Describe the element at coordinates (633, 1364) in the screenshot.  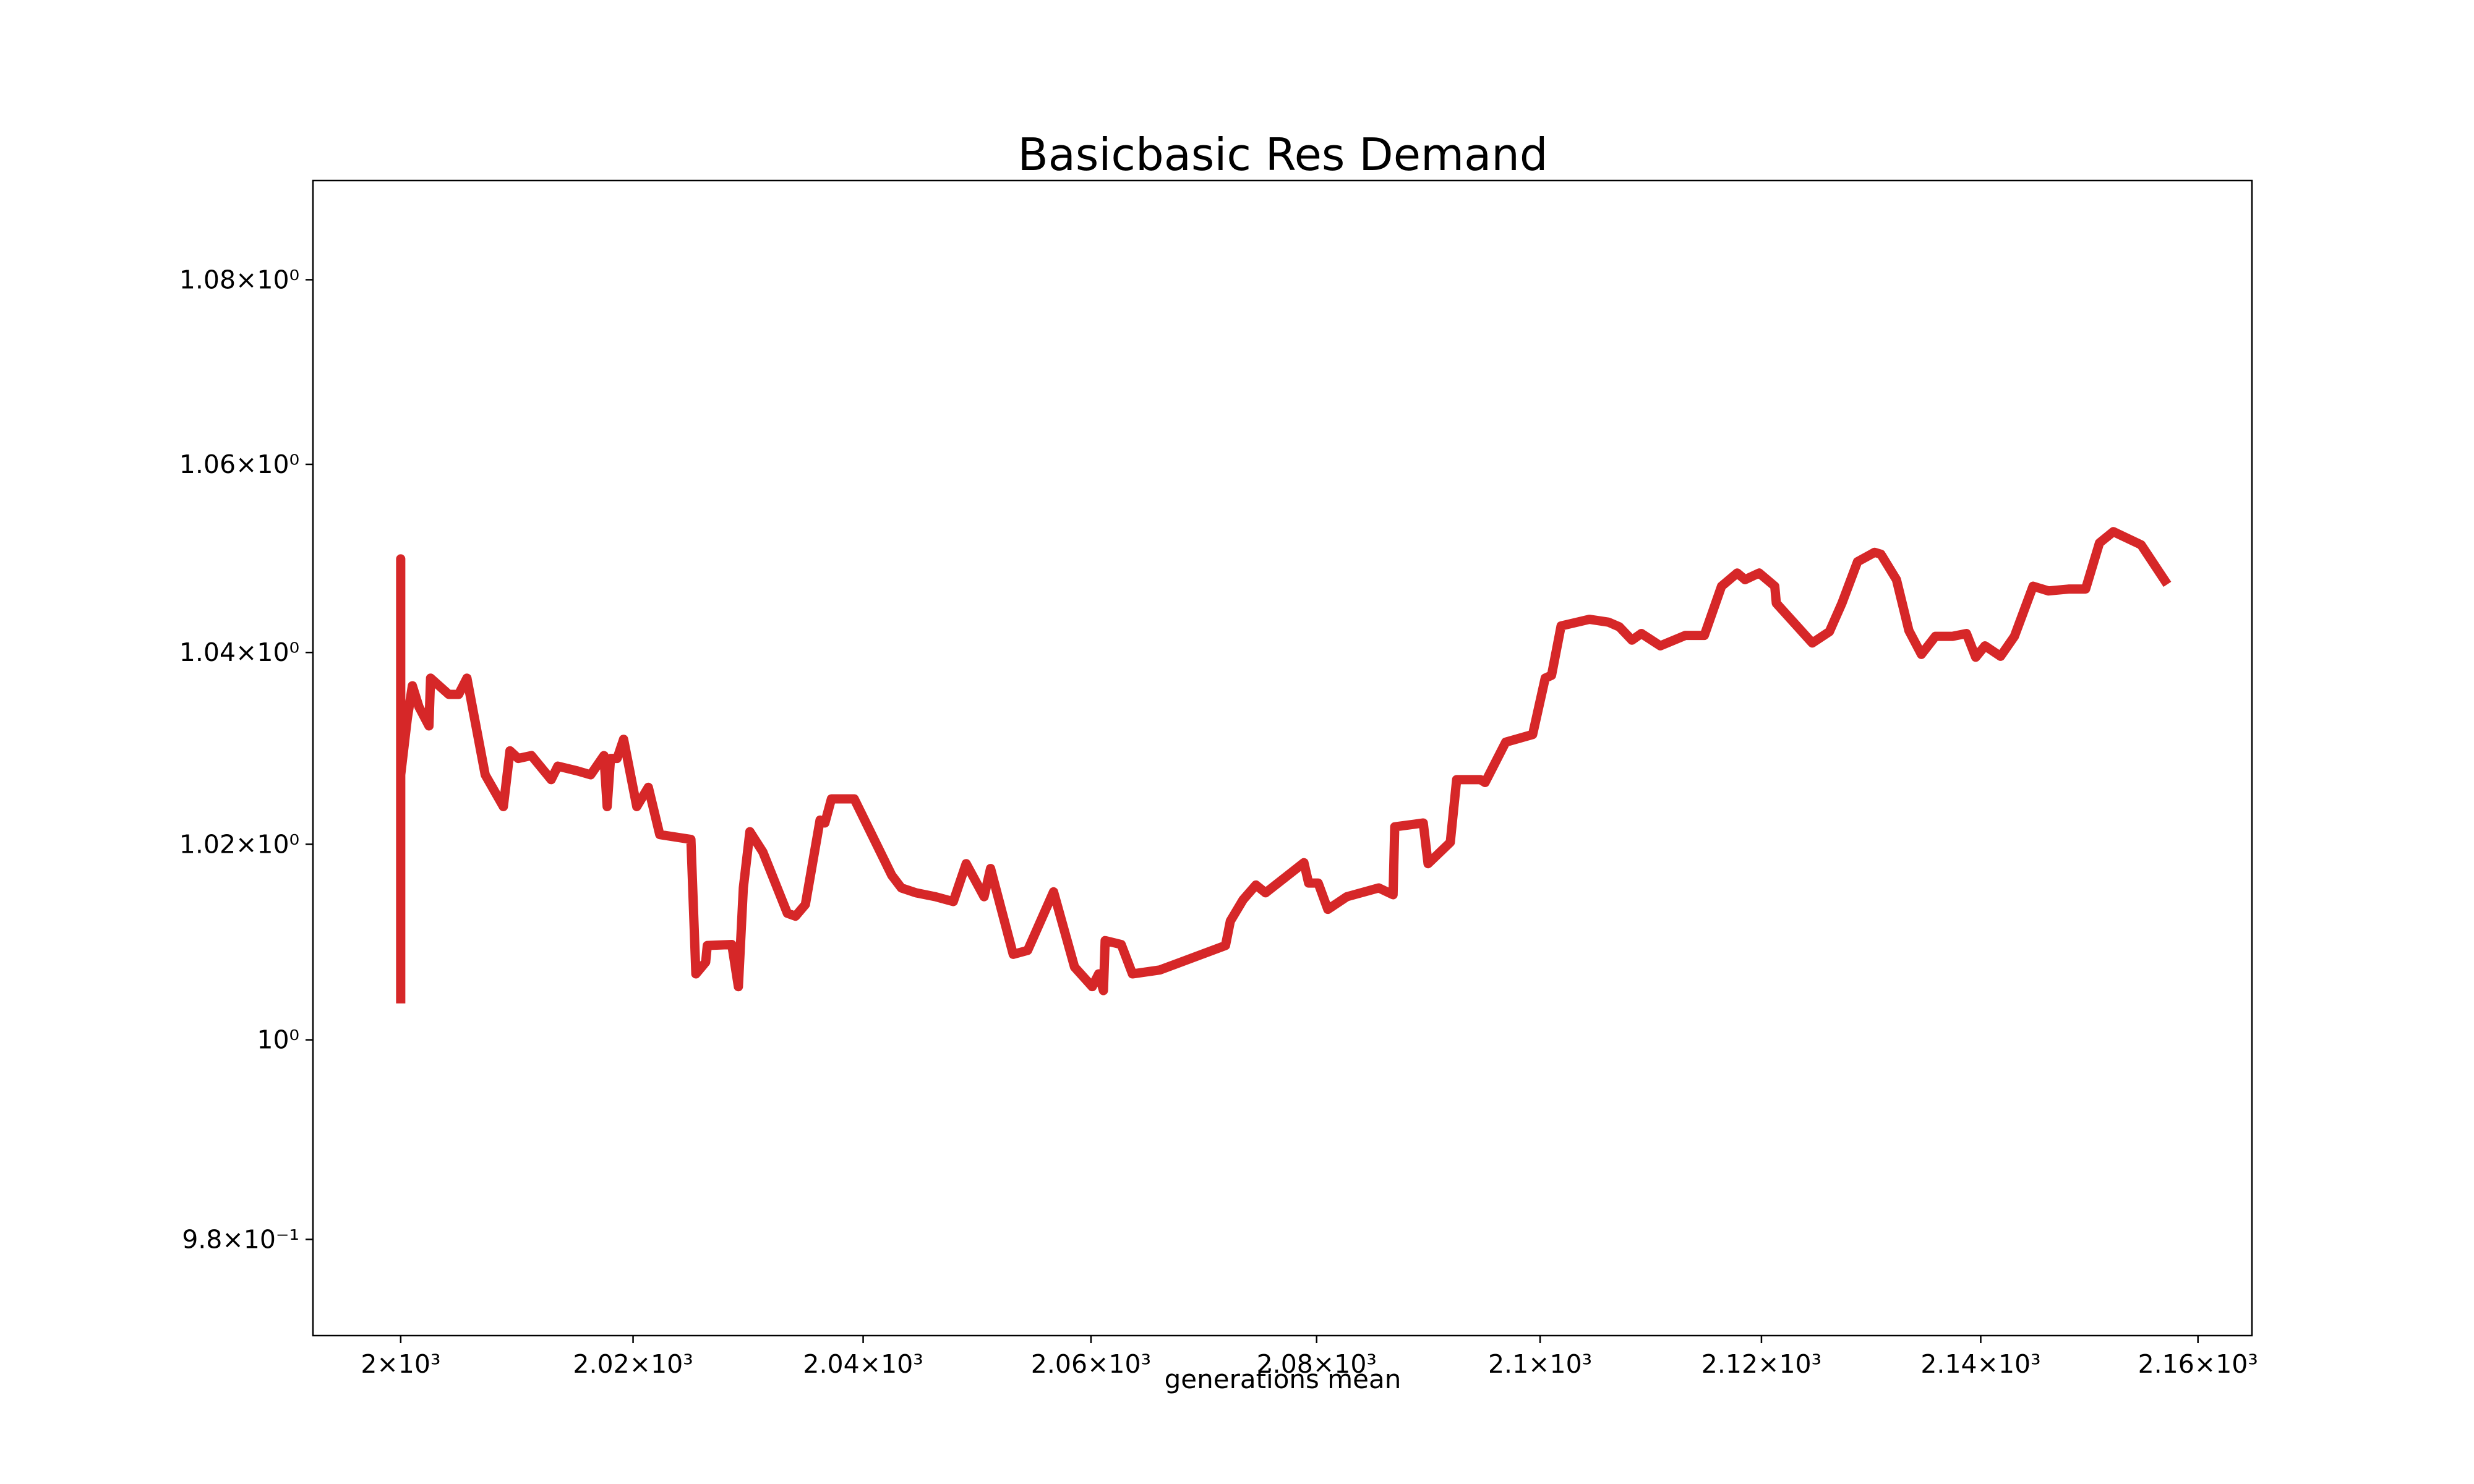
I see `x-tick-label: 2.02×10³` at that location.